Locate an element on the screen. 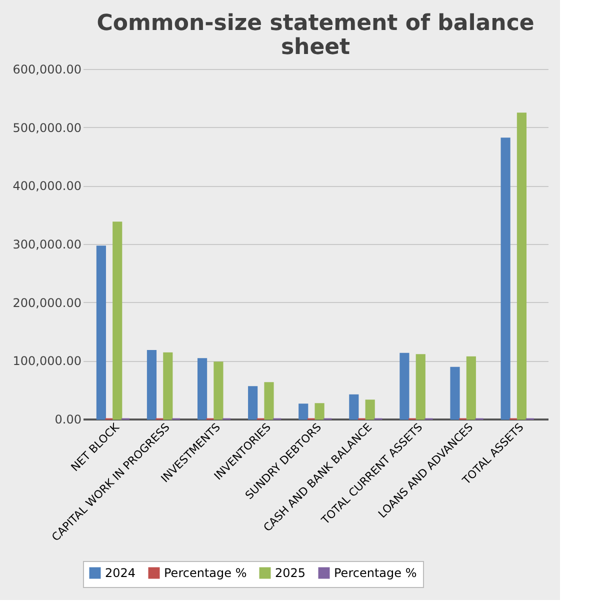  legend-label: 2025 is located at coordinates (290, 573).